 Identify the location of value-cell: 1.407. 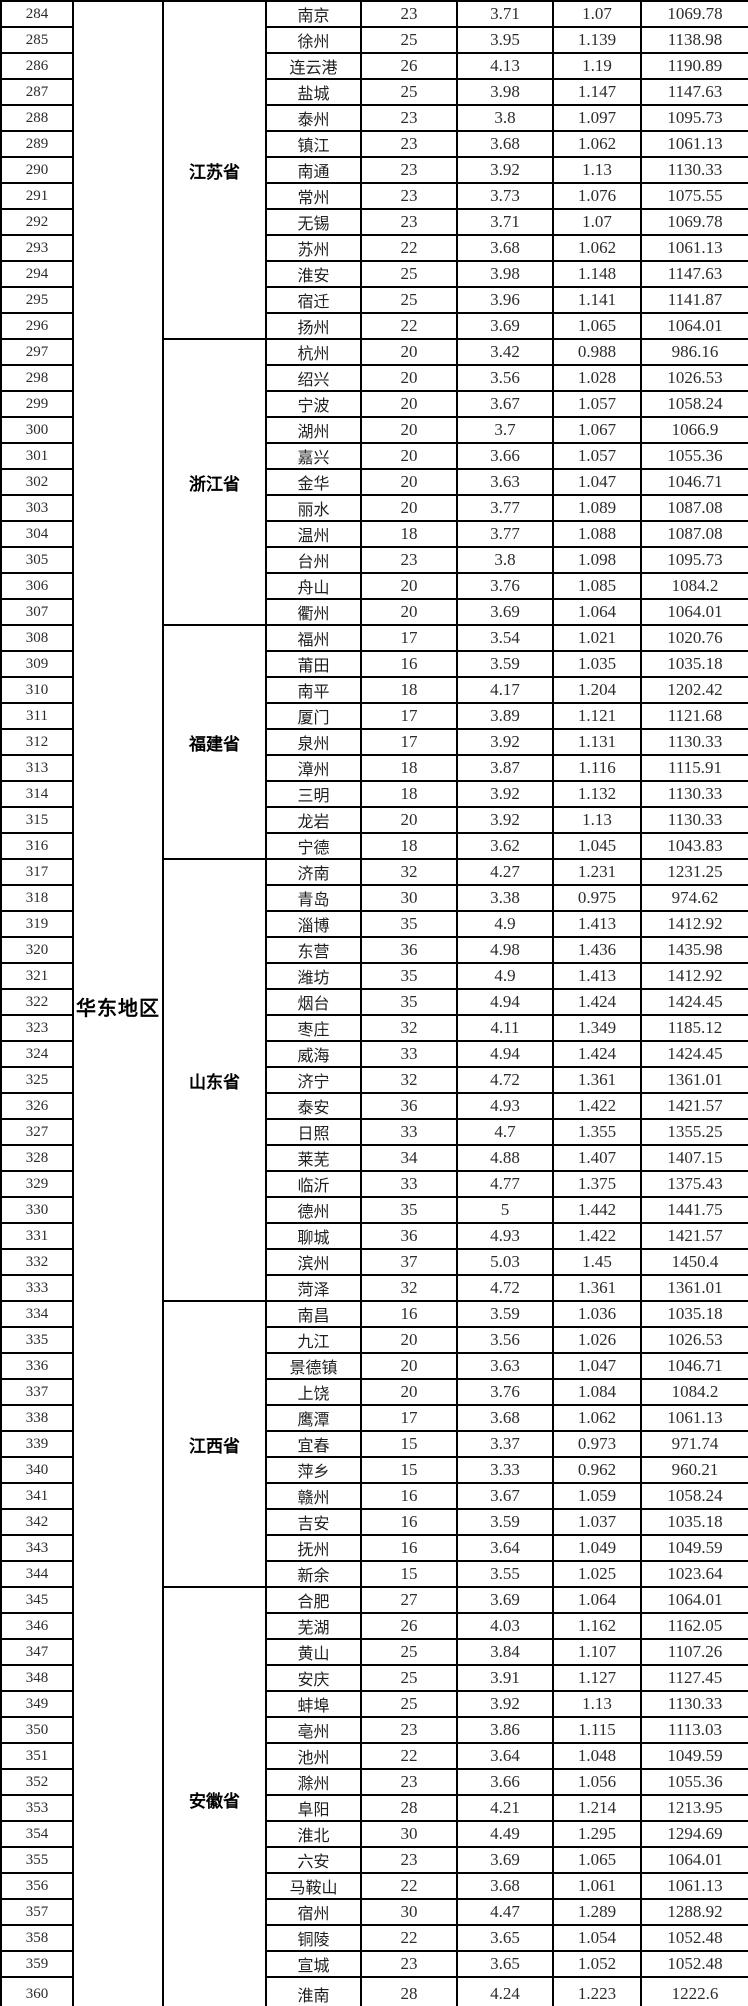
(597, 1158).